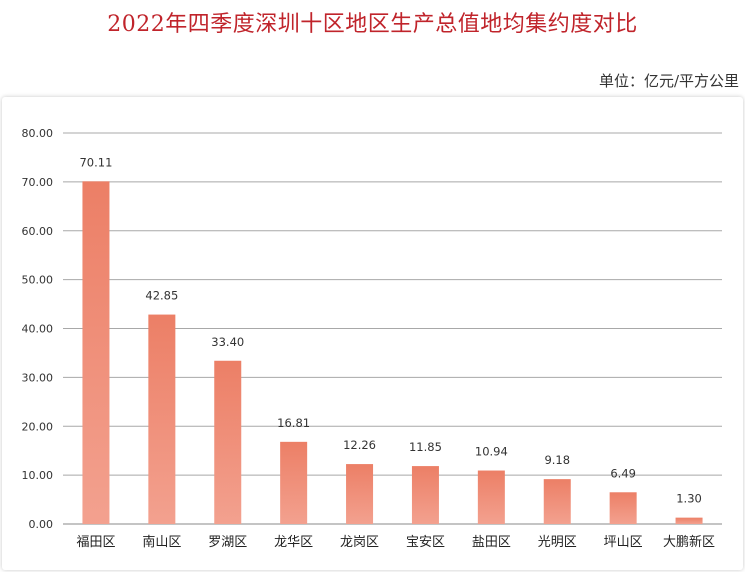  I want to click on data-label: 16.81, so click(293, 423).